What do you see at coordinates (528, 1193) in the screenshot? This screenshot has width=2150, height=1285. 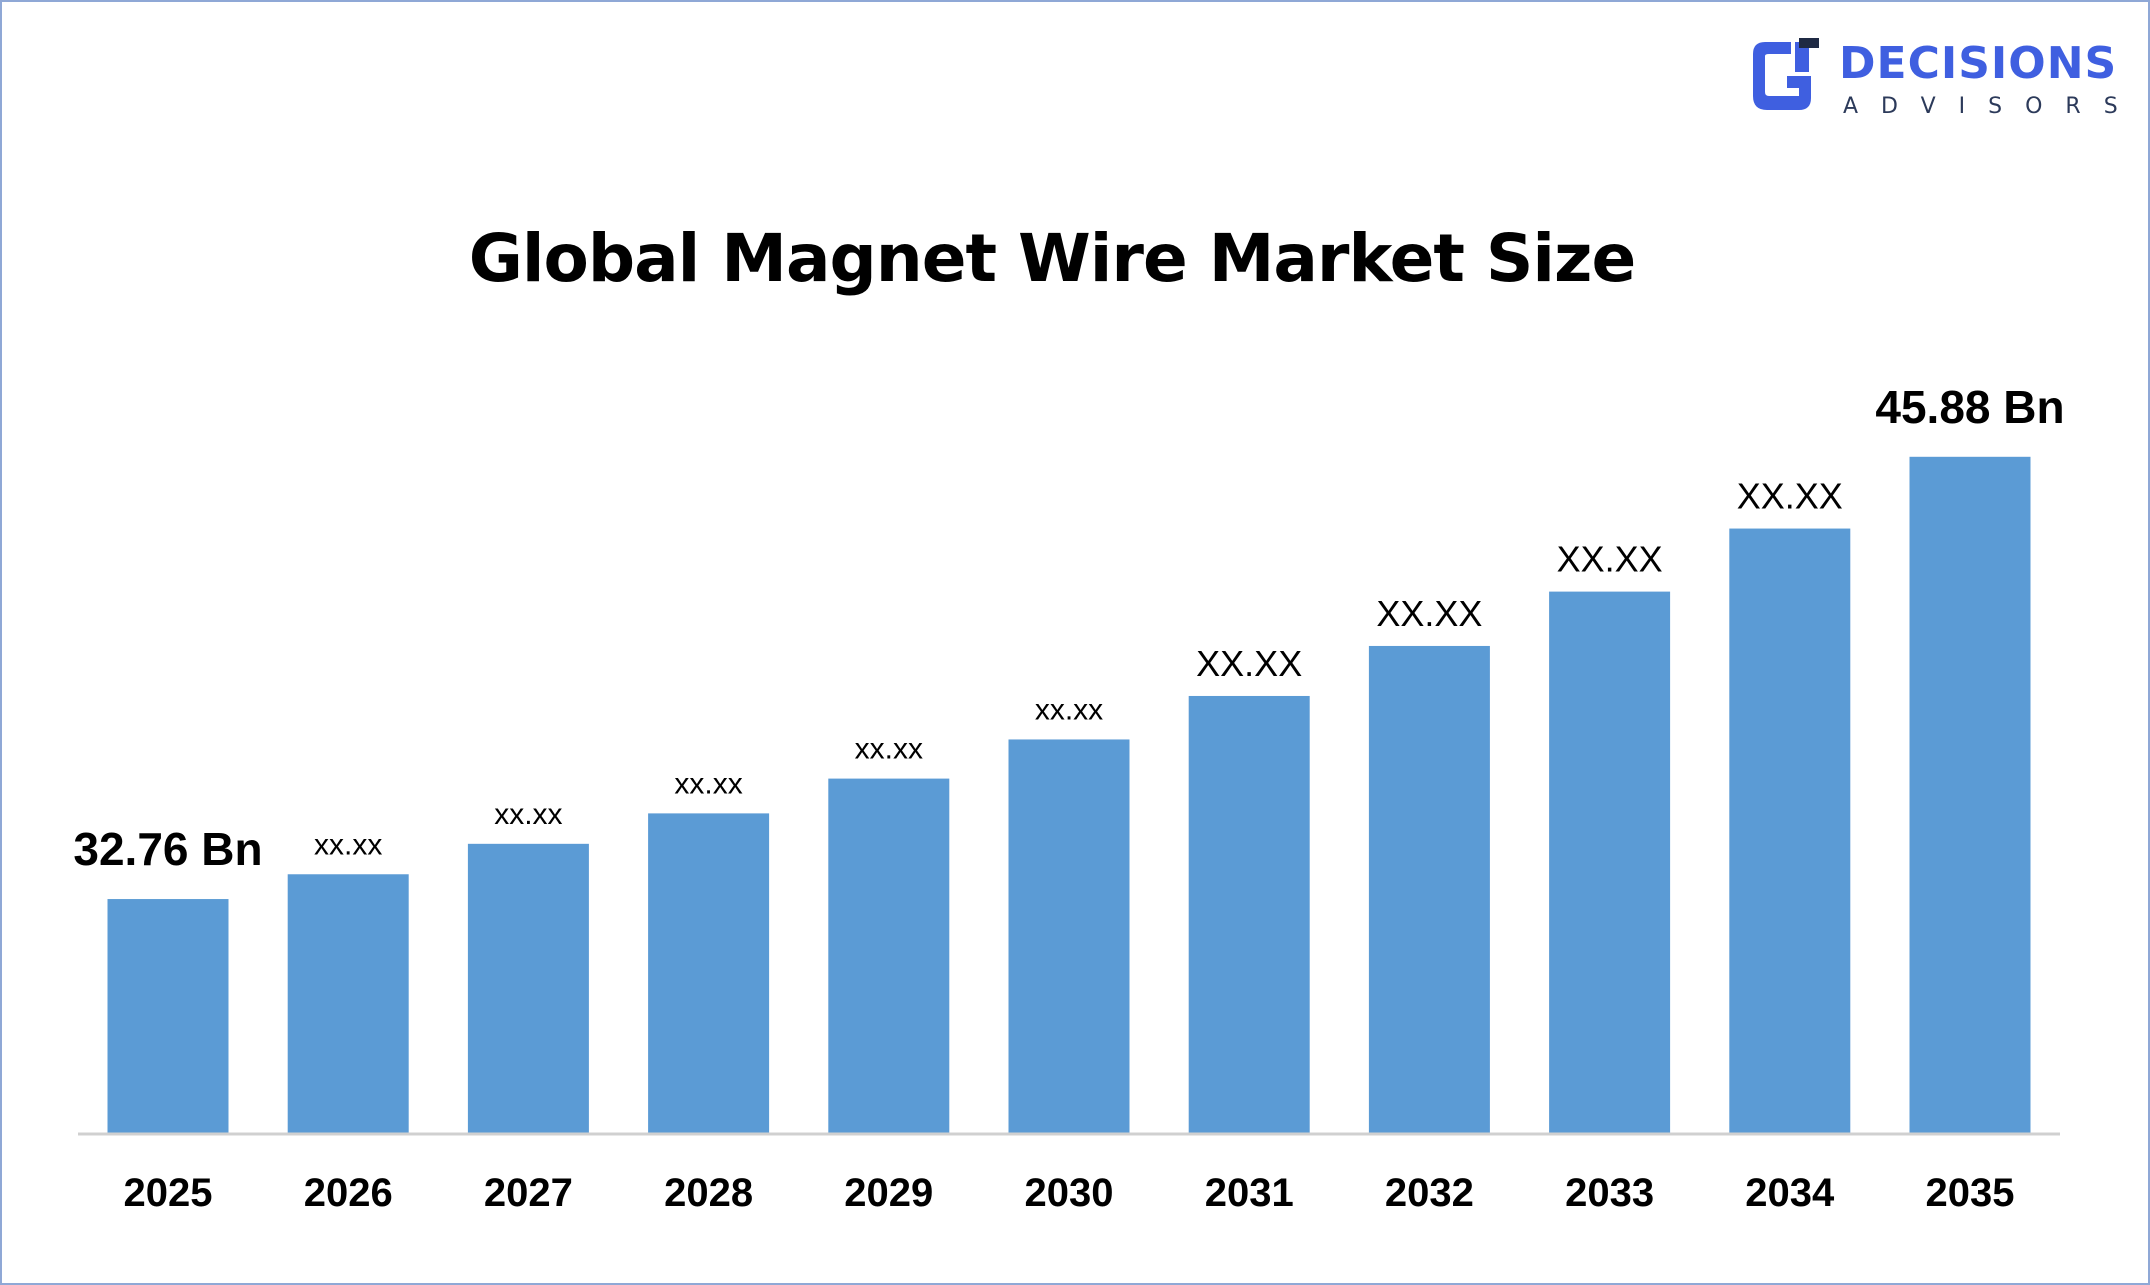 I see `x-tick-label-2027: 2027` at bounding box center [528, 1193].